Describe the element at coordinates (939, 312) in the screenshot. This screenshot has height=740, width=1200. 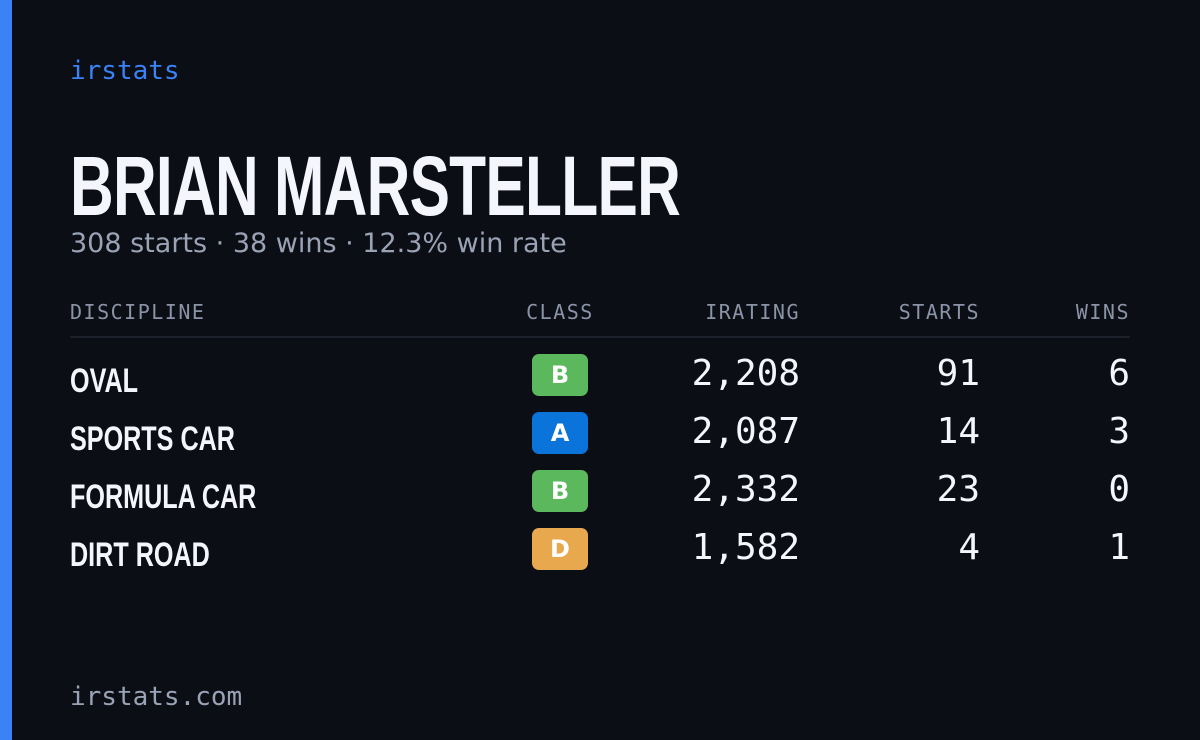
I see `column-header: STARTS` at that location.